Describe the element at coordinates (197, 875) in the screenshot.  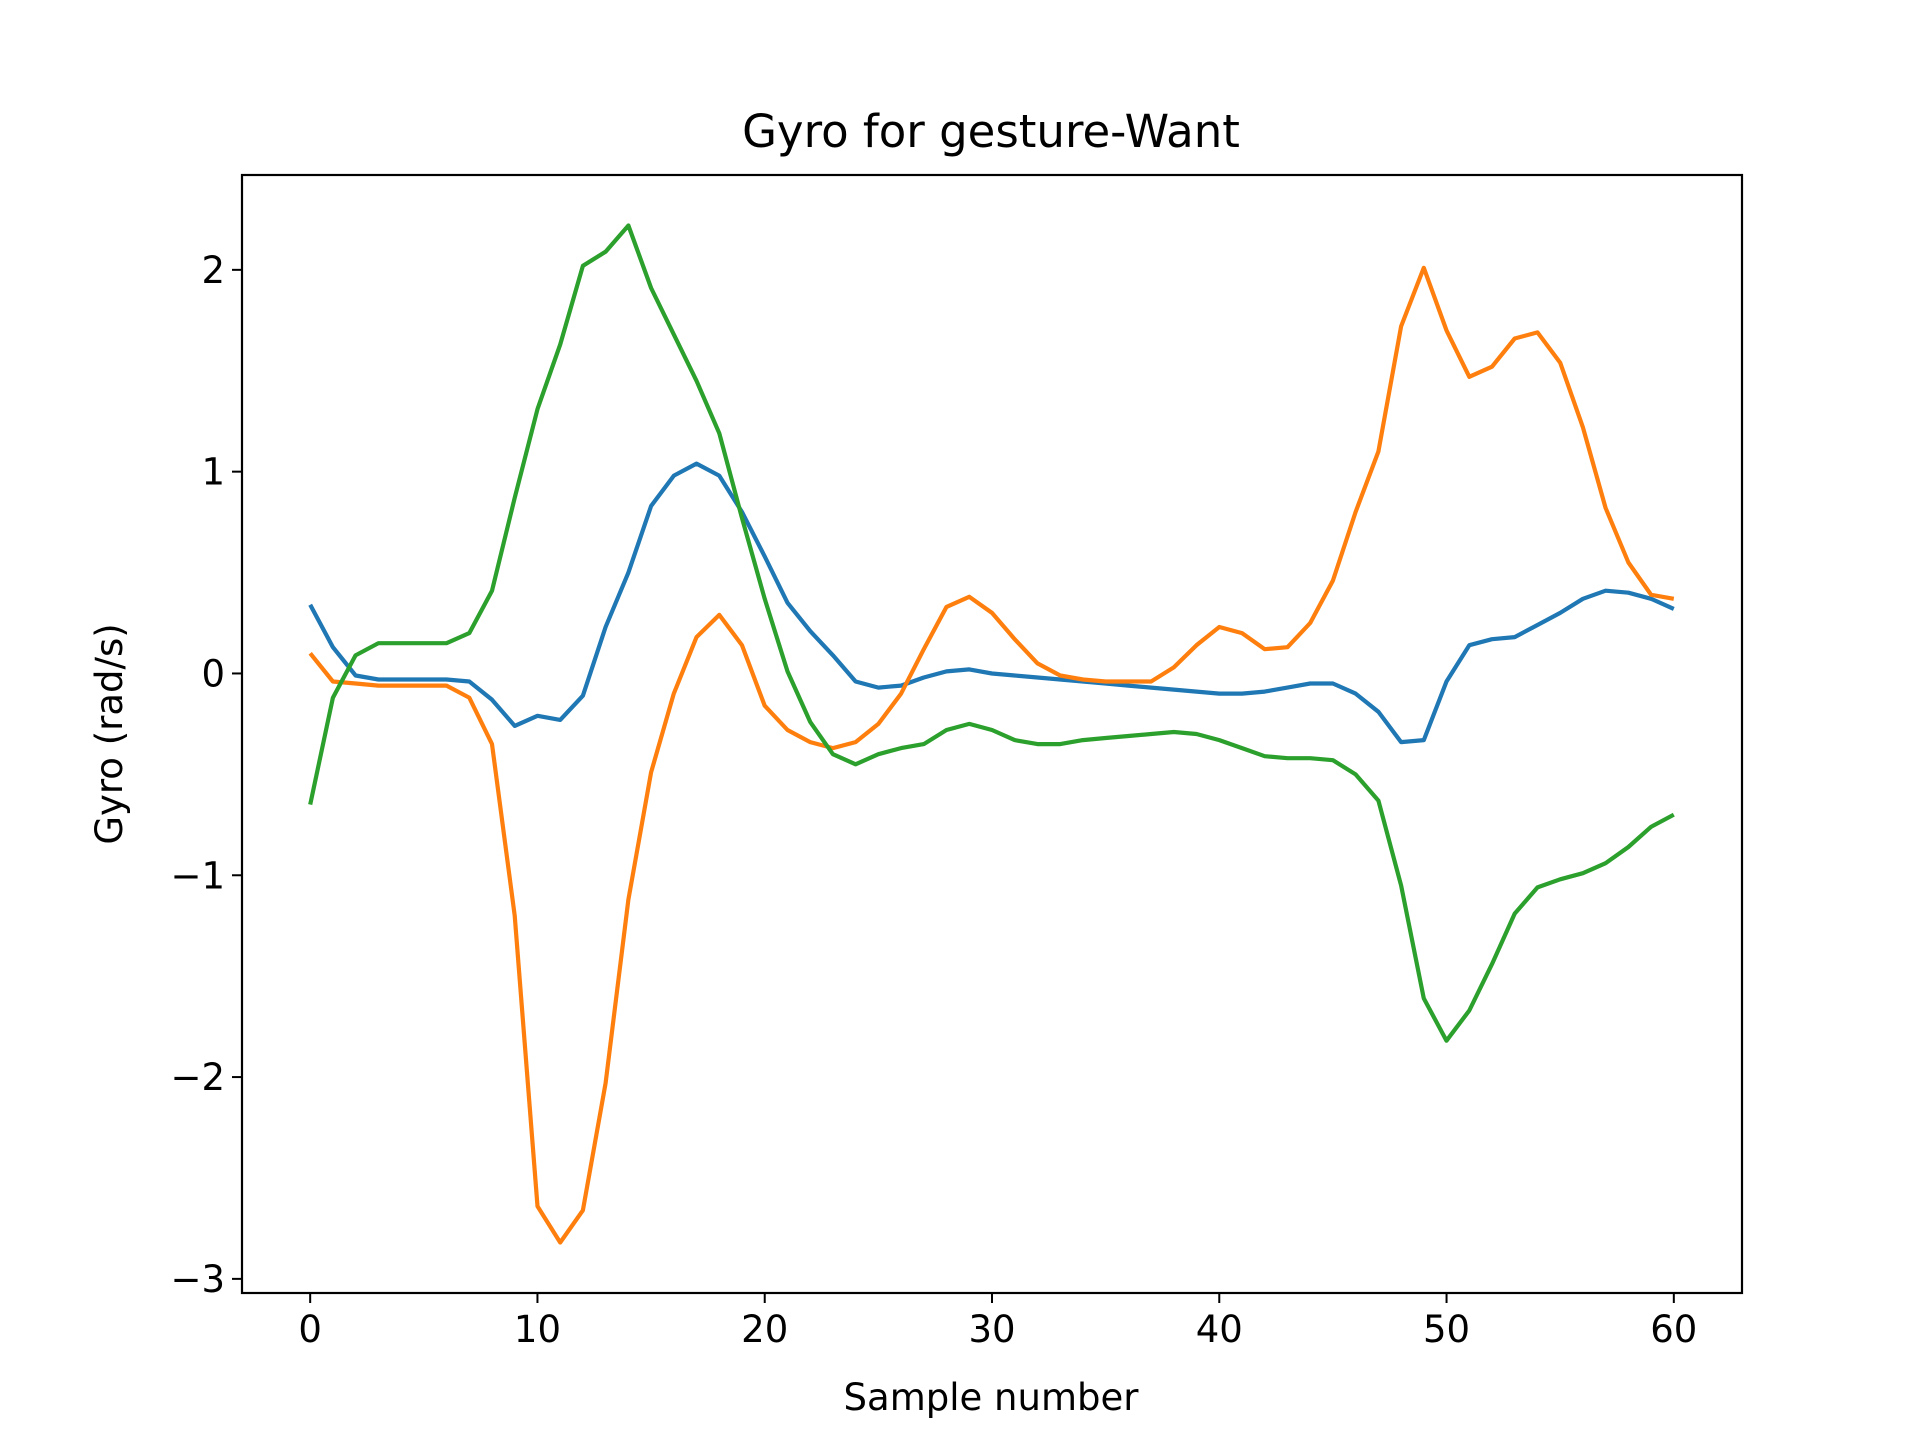
I see `y-tick-label: −1` at that location.